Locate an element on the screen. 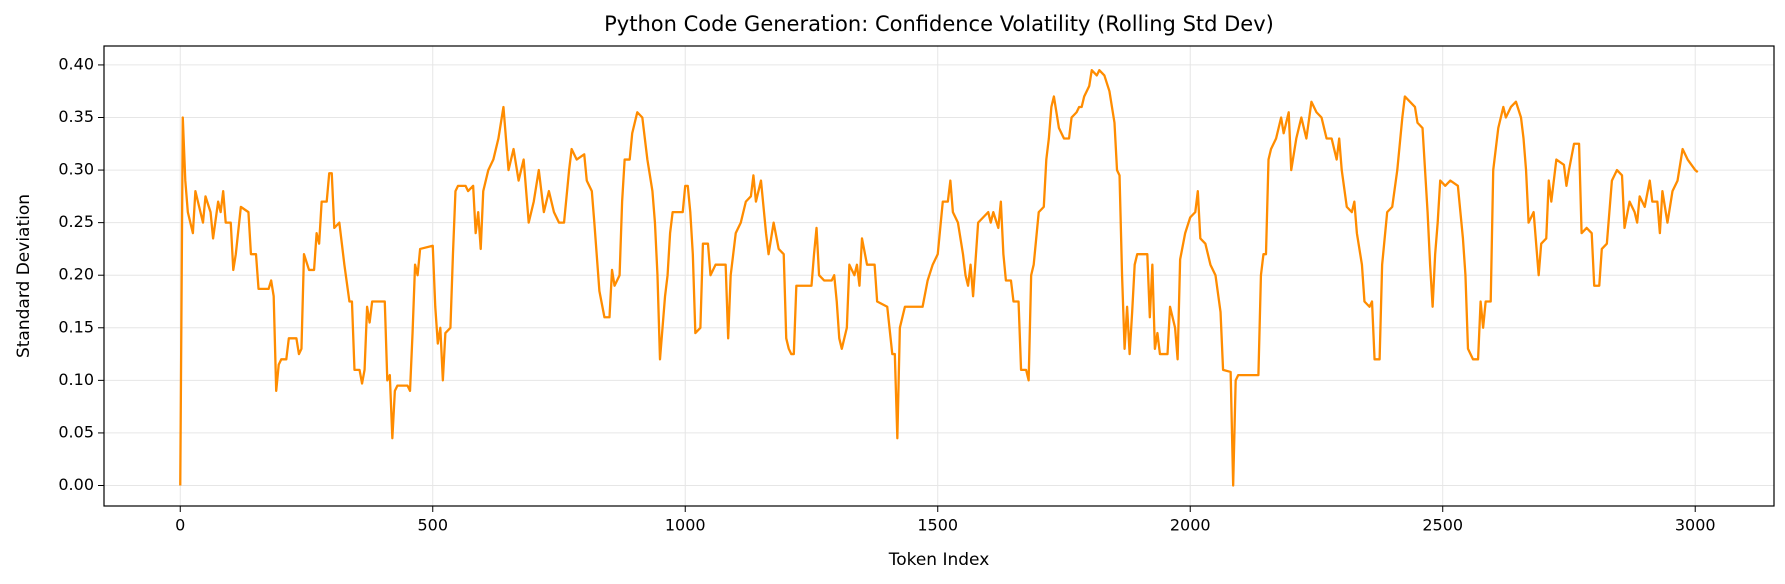  y-tick-label: 0.05 is located at coordinates (76, 431).